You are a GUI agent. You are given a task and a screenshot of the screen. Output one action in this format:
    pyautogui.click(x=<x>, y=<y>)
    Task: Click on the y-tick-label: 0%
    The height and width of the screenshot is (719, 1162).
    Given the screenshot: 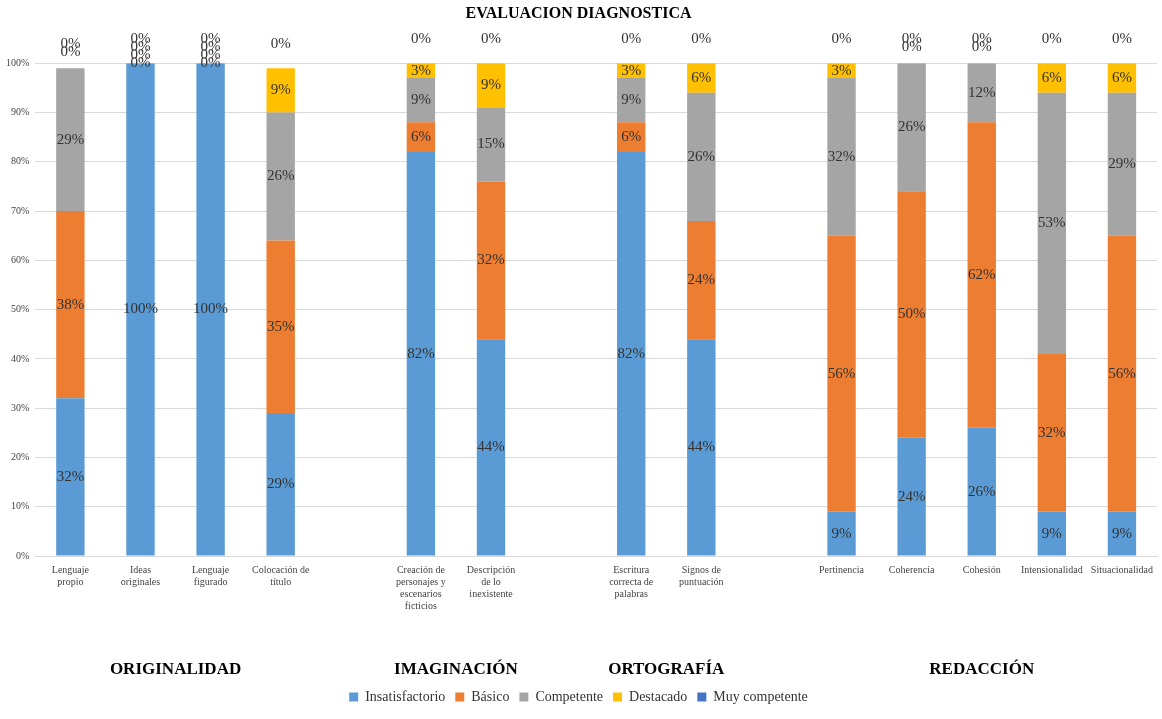 What is the action you would take?
    pyautogui.click(x=22, y=555)
    